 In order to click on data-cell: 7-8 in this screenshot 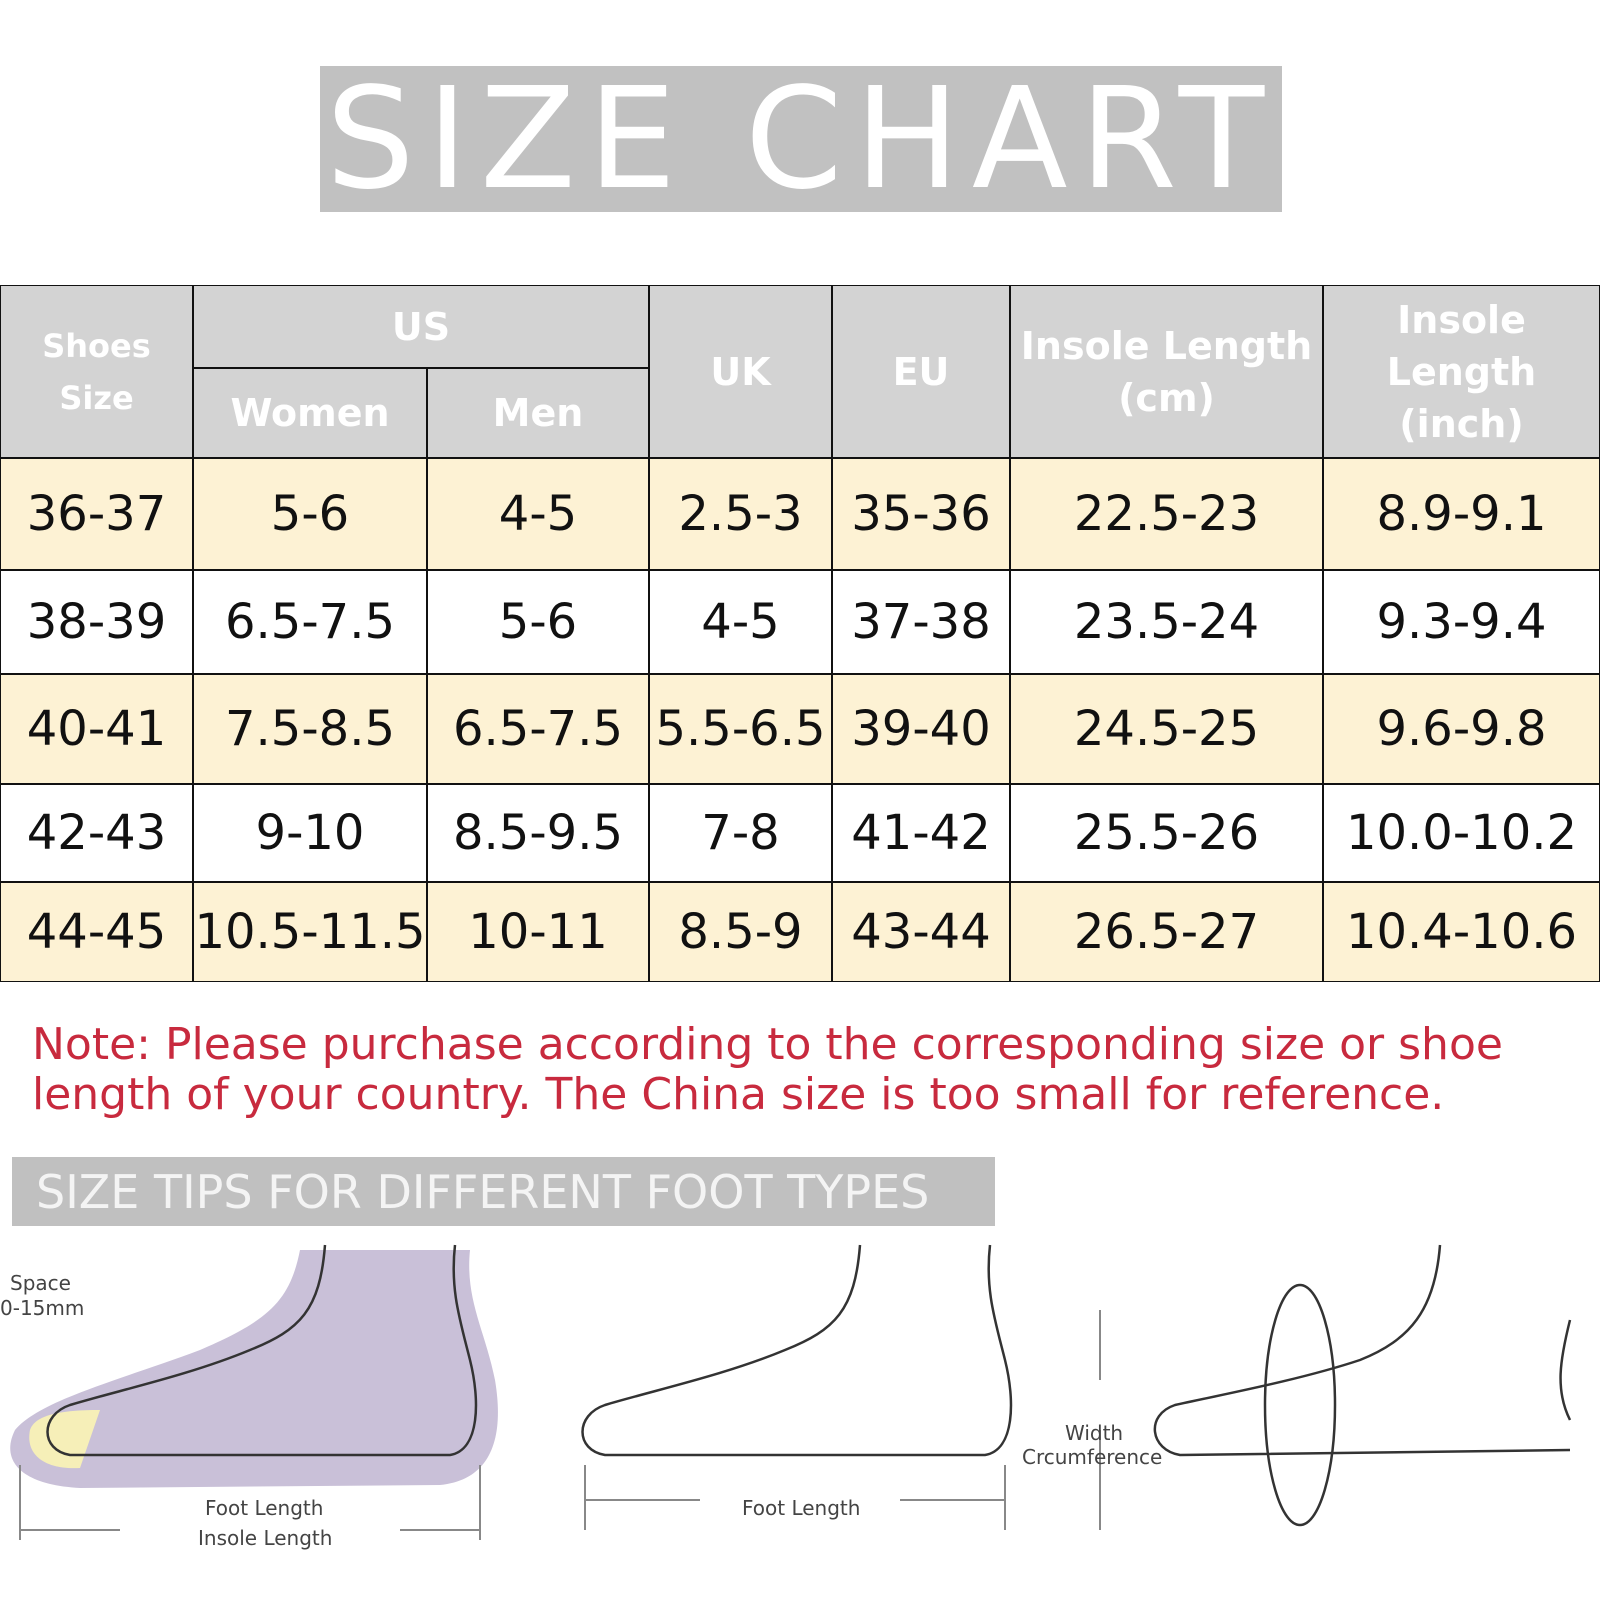, I will do `click(740, 833)`.